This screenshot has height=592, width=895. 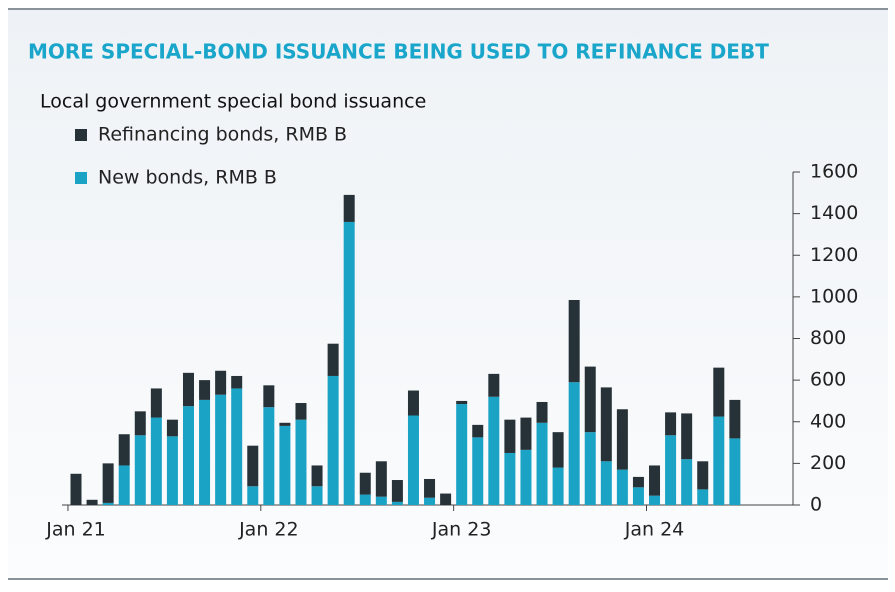 What do you see at coordinates (828, 380) in the screenshot?
I see `y-tick-label: 600` at bounding box center [828, 380].